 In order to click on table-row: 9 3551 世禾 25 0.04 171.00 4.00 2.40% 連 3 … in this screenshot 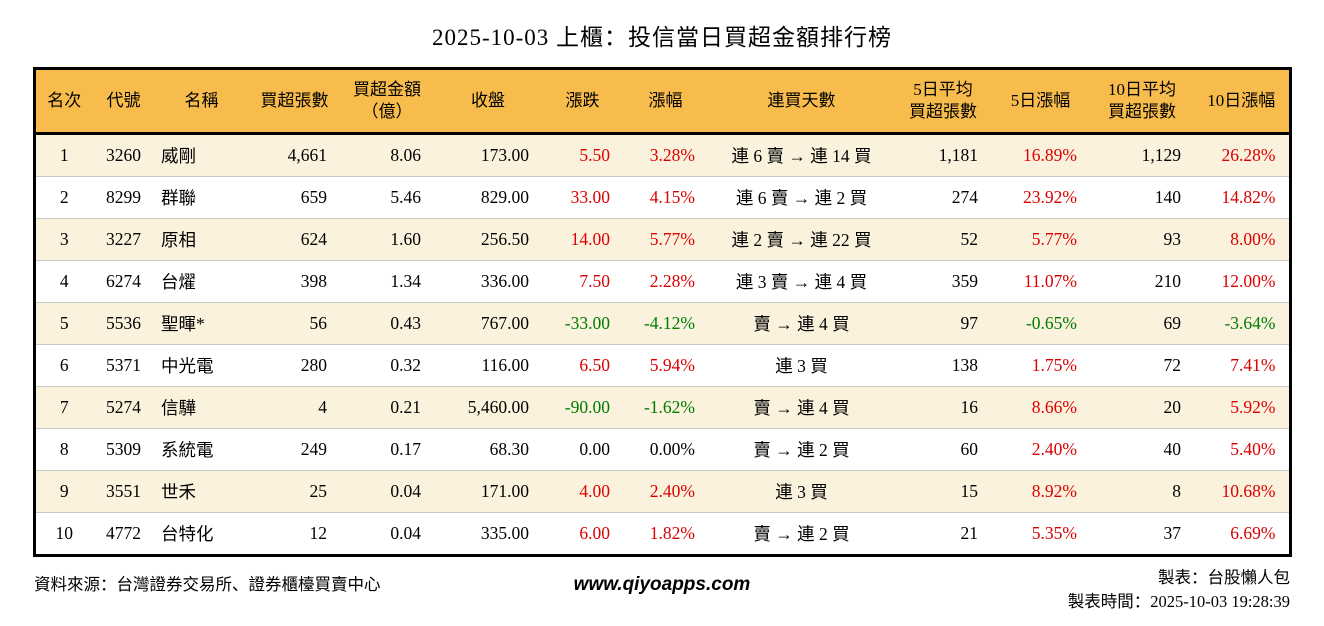, I will do `click(662, 491)`.